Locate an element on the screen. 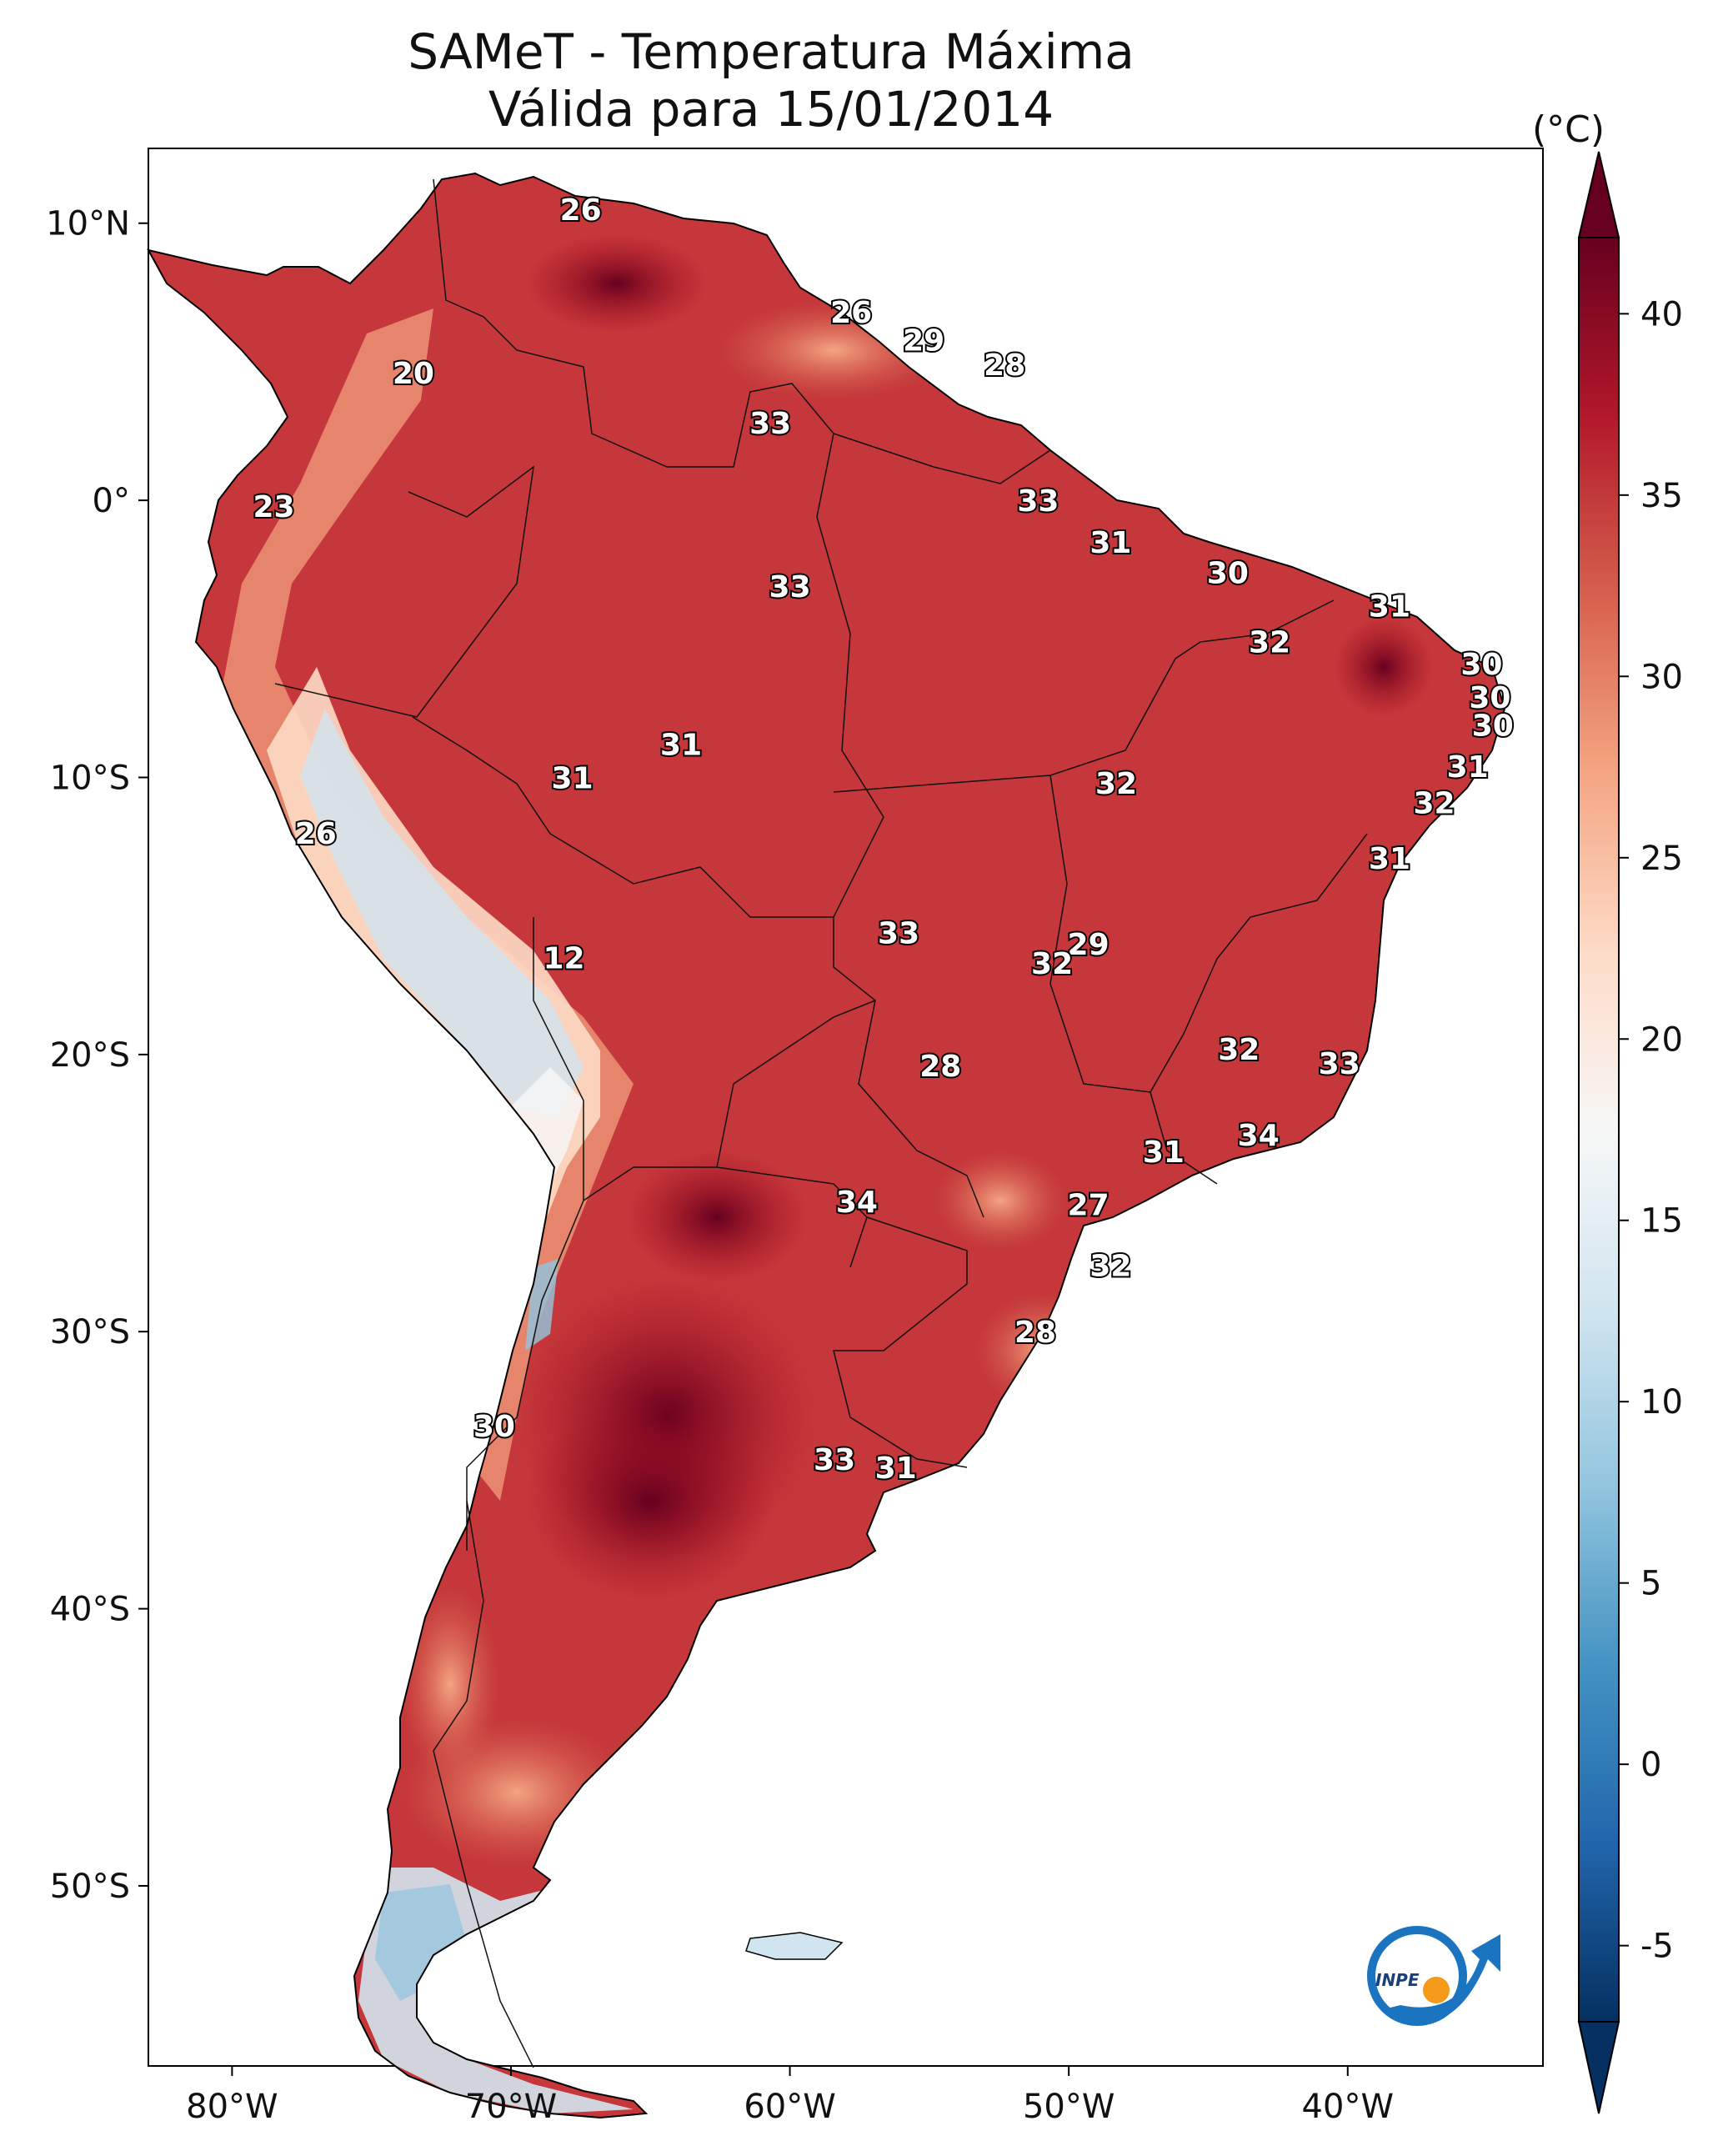 The height and width of the screenshot is (2156, 1723). colorbar-max-arrow is located at coordinates (1598, 194).